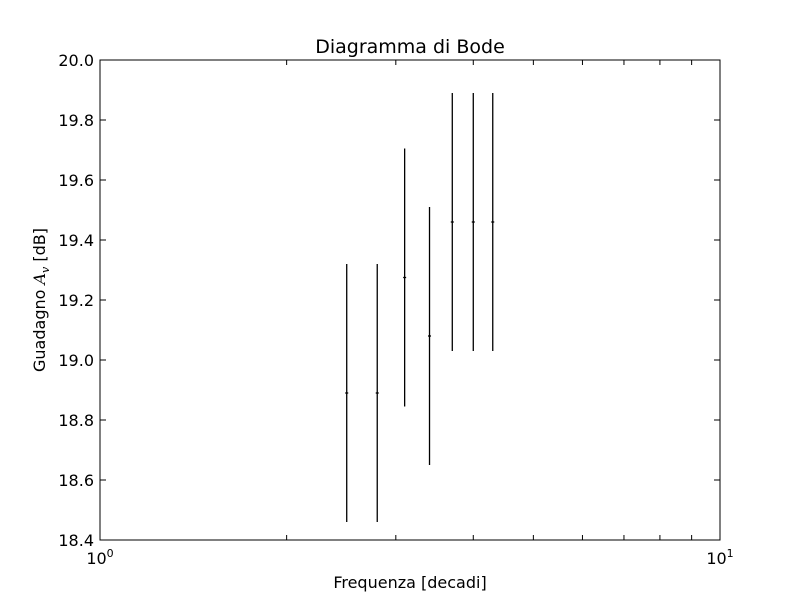 This screenshot has width=800, height=600. What do you see at coordinates (39, 247) in the screenshot?
I see `y-axis-label-suffix: [dB]` at bounding box center [39, 247].